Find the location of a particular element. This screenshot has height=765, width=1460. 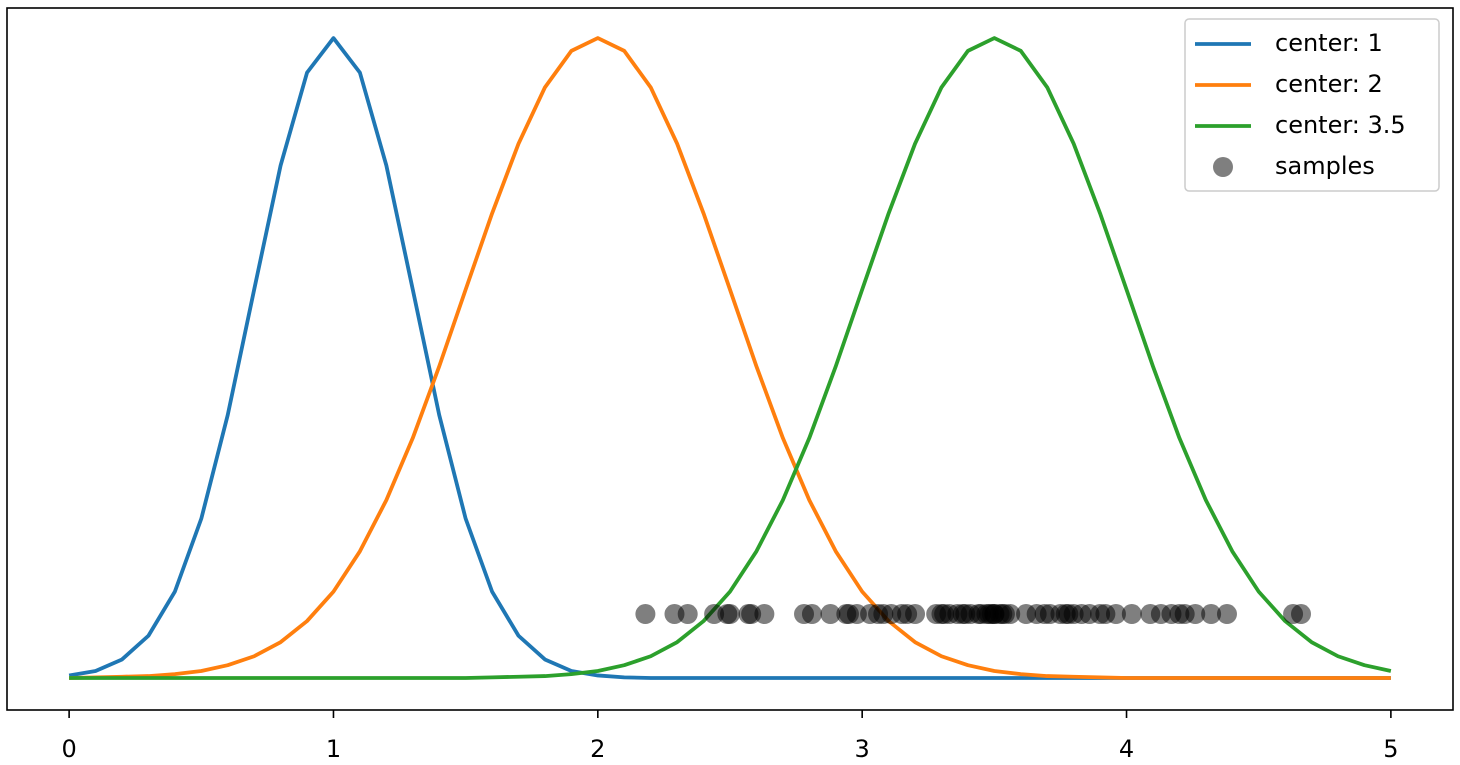

x-tick-label: 5 is located at coordinates (1390, 749).